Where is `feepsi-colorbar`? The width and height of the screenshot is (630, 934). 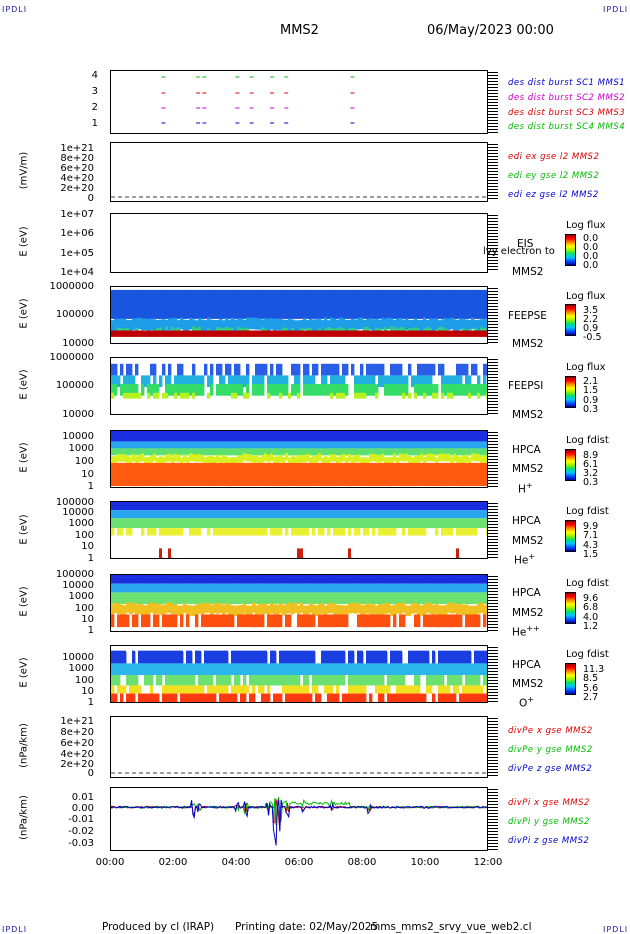
feepsi-colorbar is located at coordinates (570, 392).